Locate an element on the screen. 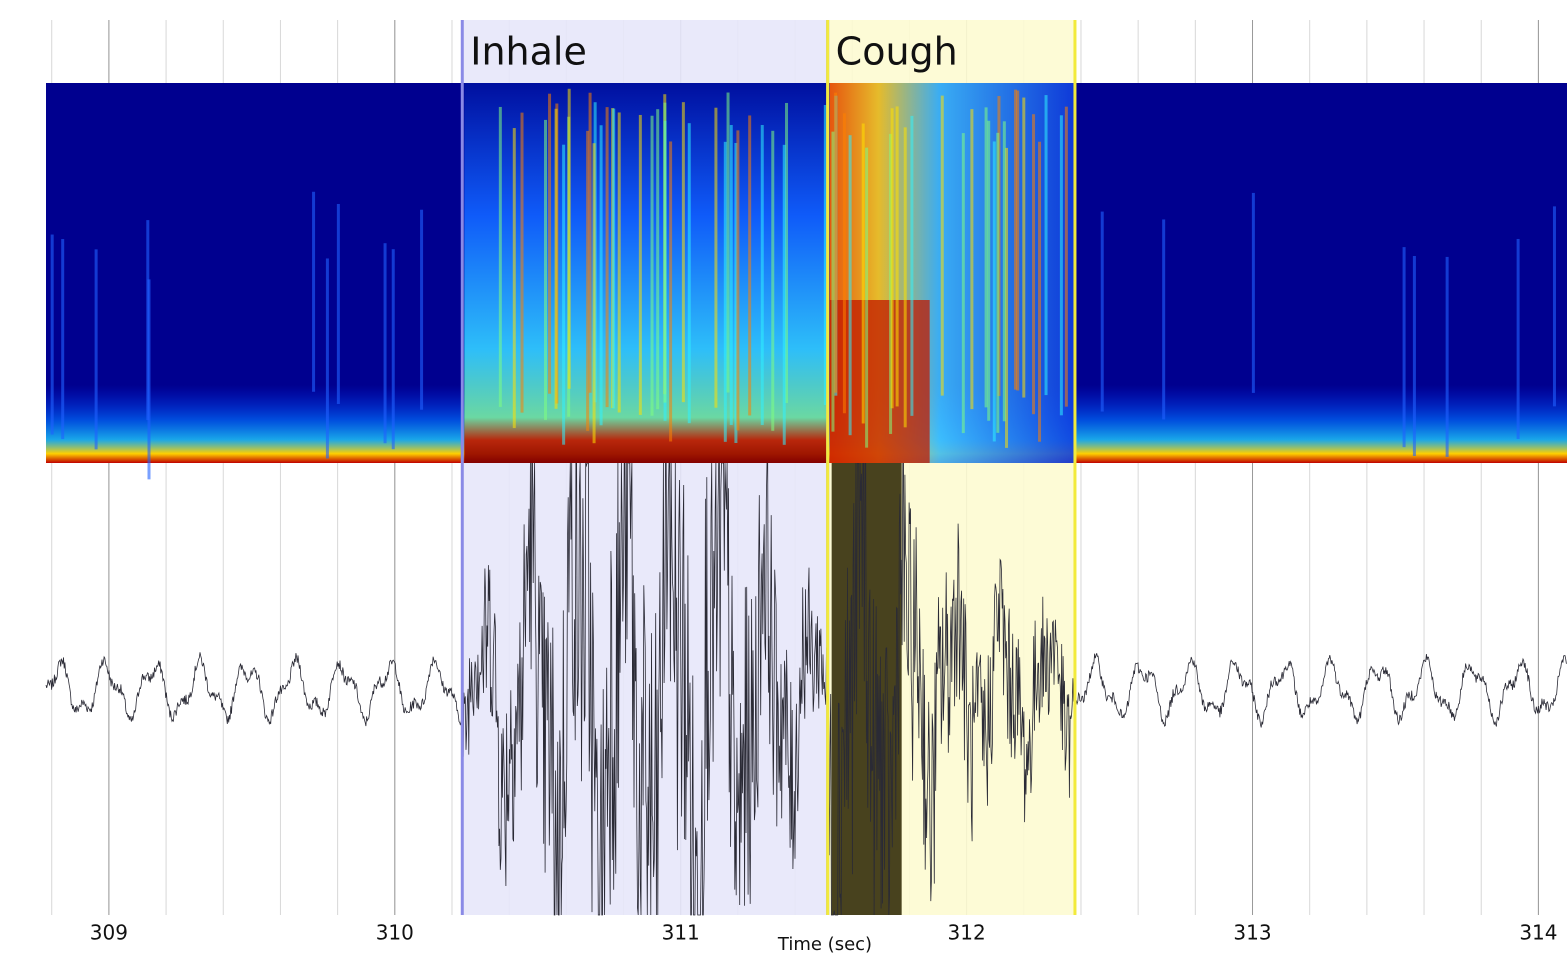 This screenshot has height=957, width=1567. spectrogram-inhale is located at coordinates (645, 273).